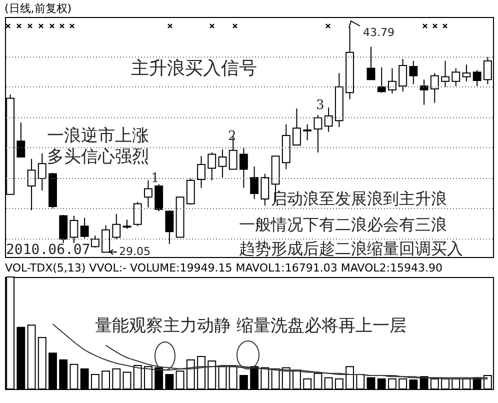 The width and height of the screenshot is (498, 403). I want to click on annotation: 29.05, so click(134, 251).